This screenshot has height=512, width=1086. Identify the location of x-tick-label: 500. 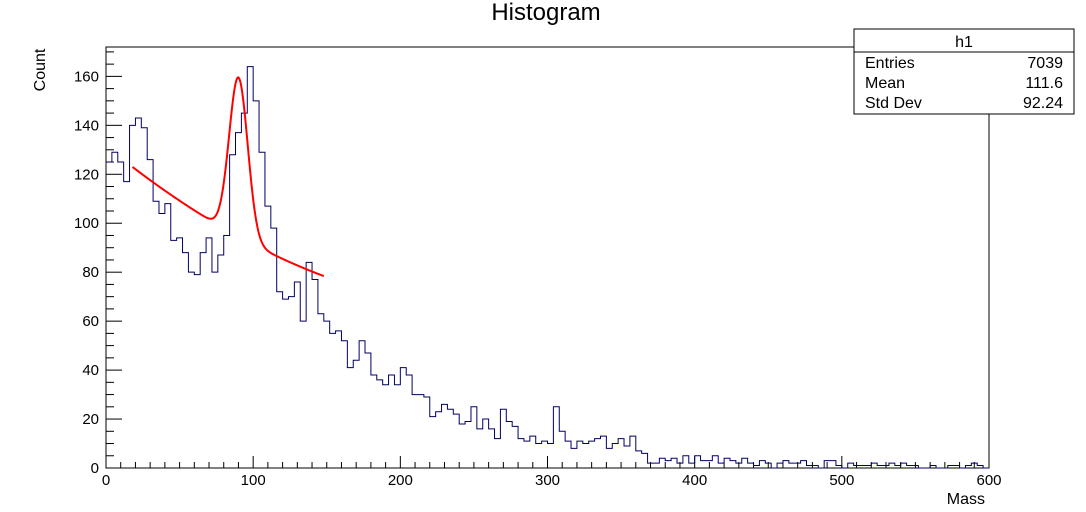
(841, 480).